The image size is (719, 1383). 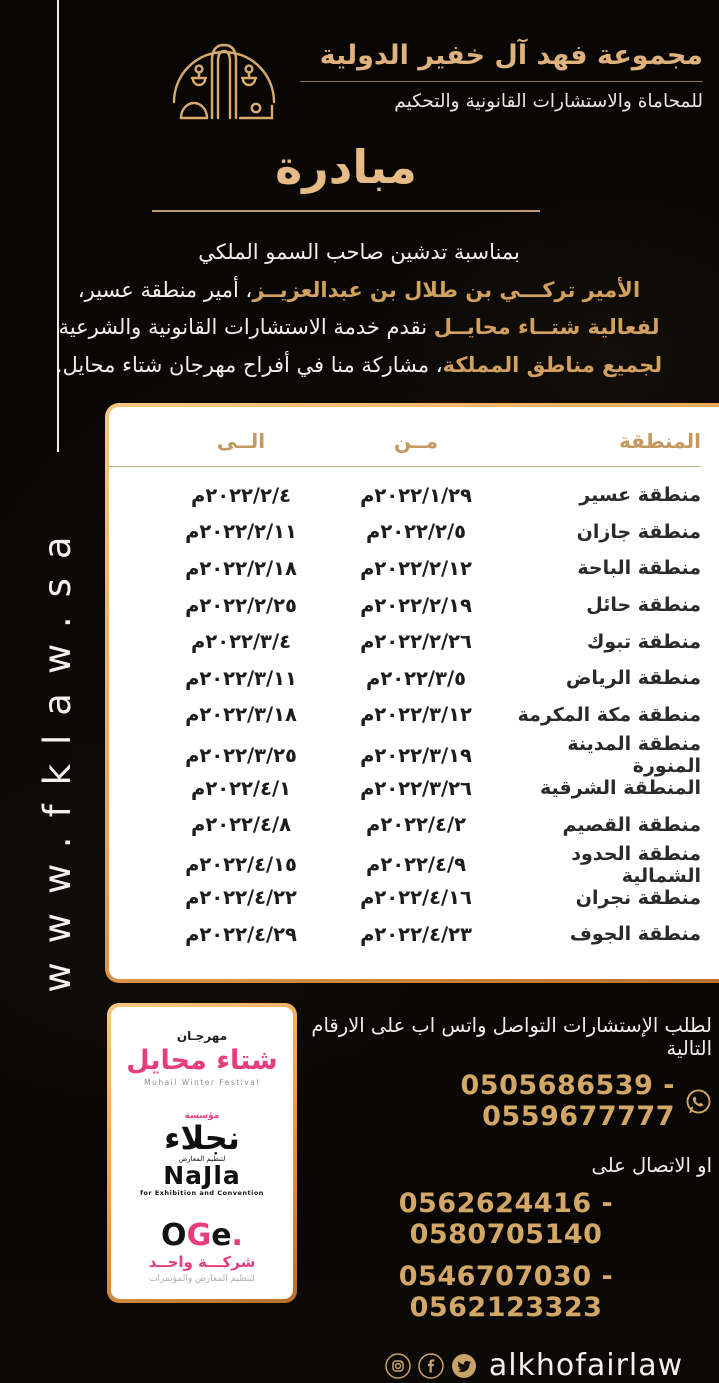 I want to click on to-date-cell: ٢٠٢٢/٤/٢٢م, so click(x=241, y=898).